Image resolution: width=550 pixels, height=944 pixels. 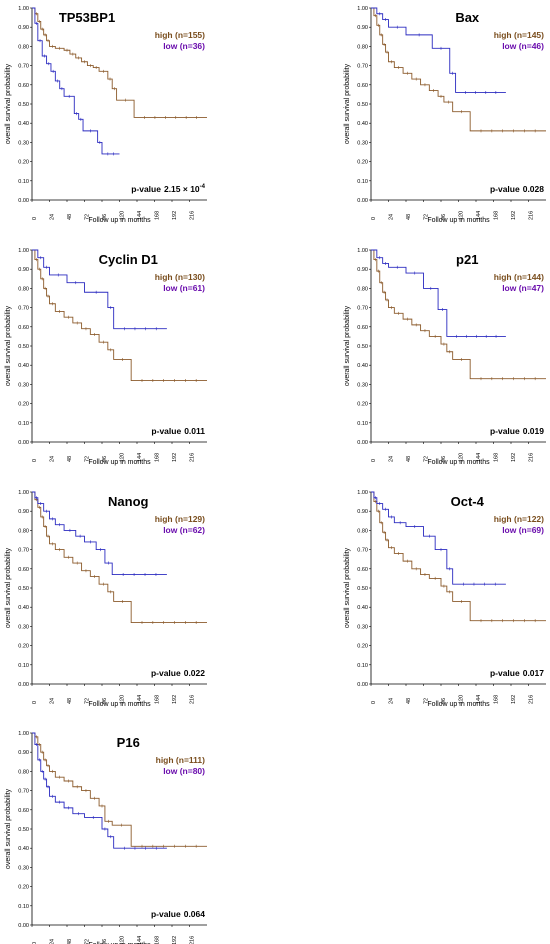 I want to click on legend-low: low (n=80), so click(x=184, y=771).